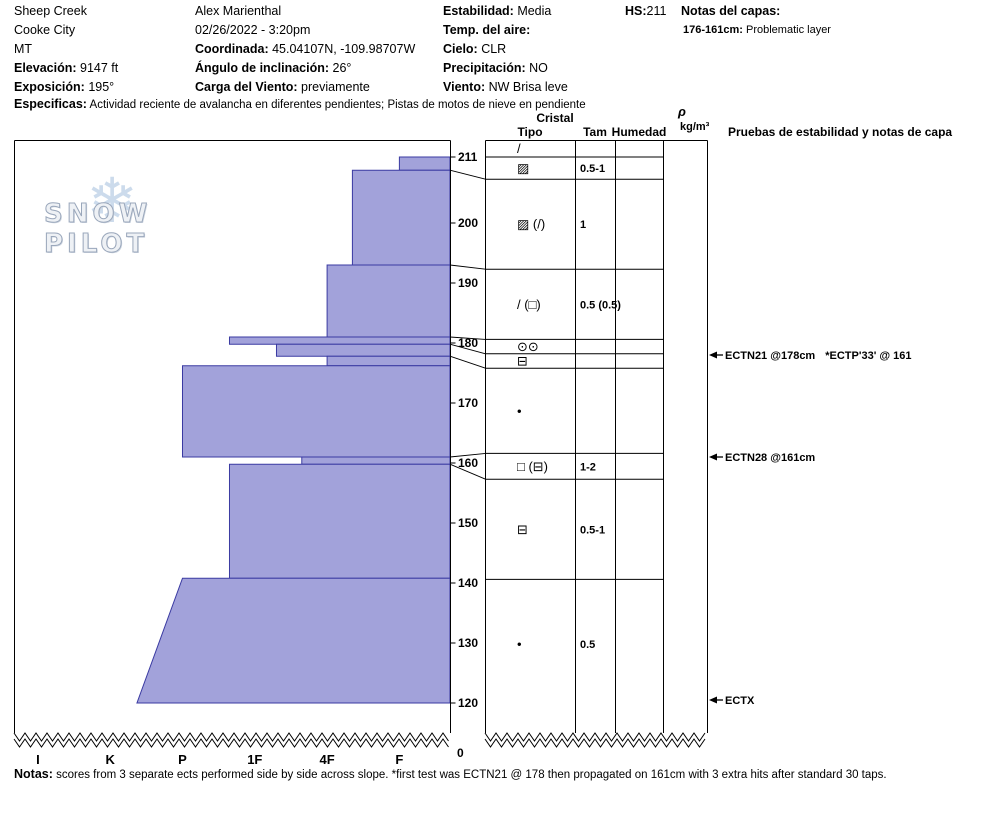  I want to click on observer-name: Alex Marienthal, so click(238, 11).